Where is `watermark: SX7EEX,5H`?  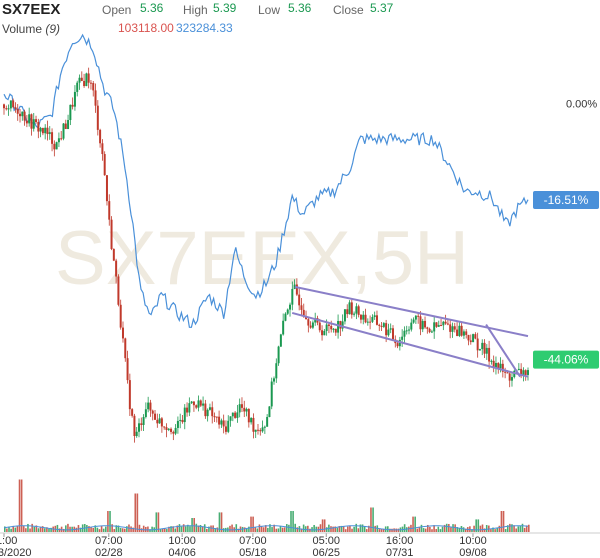 watermark: SX7EEX,5H is located at coordinates (262, 258).